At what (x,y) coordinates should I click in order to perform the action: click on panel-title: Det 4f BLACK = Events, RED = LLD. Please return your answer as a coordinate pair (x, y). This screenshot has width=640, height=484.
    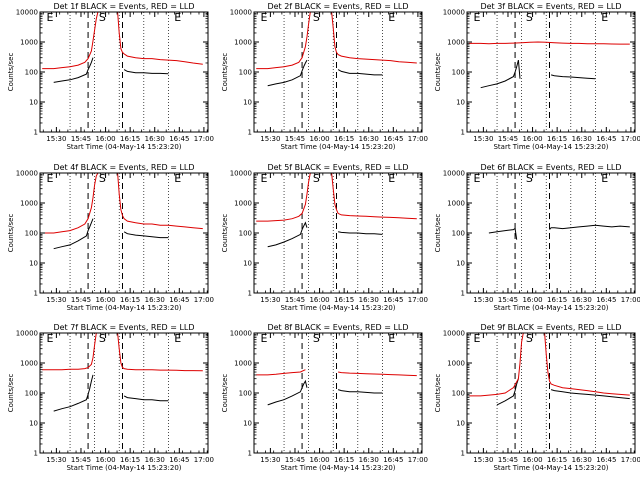
    Looking at the image, I should click on (123, 167).